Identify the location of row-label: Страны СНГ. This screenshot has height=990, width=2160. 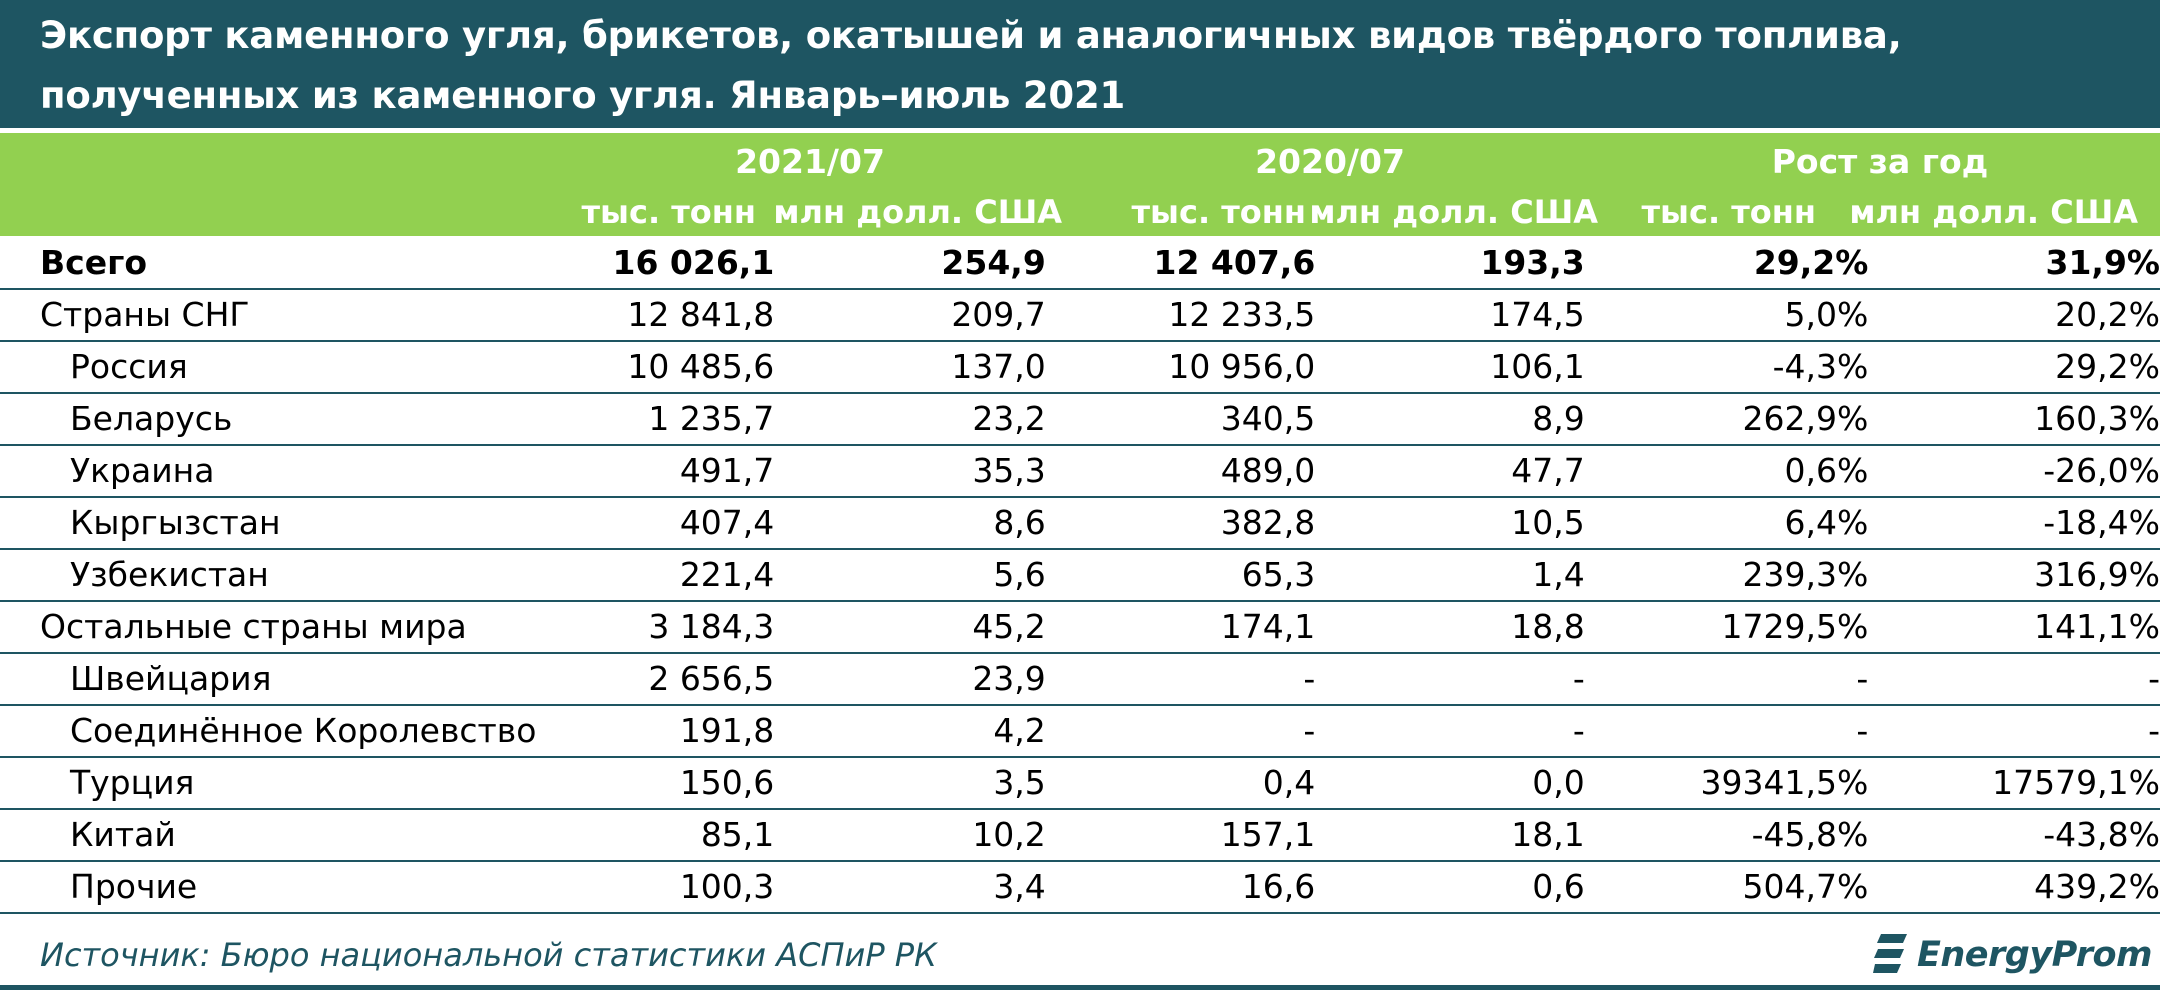
(282, 315).